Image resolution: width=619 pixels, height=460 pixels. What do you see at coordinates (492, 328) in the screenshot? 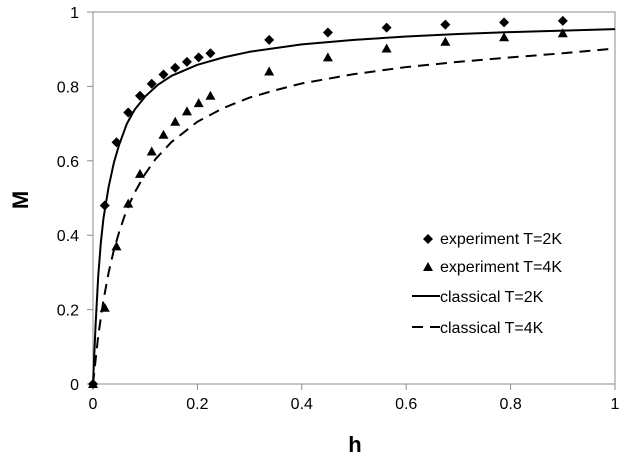
I see `legend-label: classical T=4K` at bounding box center [492, 328].